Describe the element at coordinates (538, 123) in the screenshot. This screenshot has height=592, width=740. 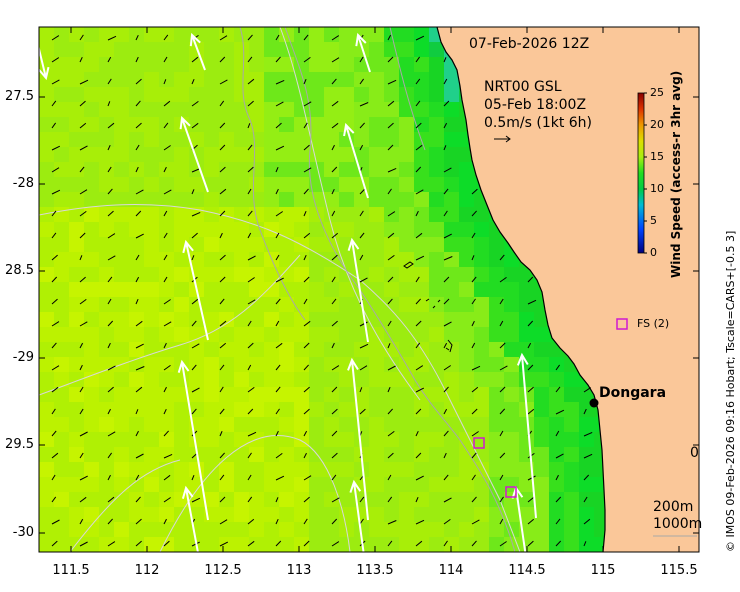
I see `reference-vector-label: 0.5m/s (1kt 6h)` at that location.